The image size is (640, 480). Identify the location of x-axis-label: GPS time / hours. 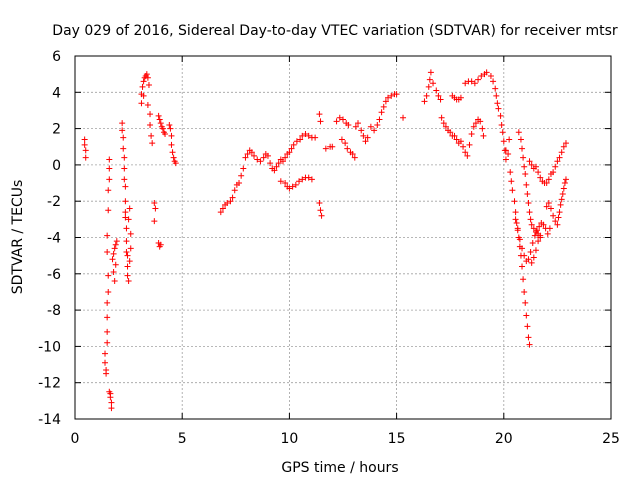
(339, 468).